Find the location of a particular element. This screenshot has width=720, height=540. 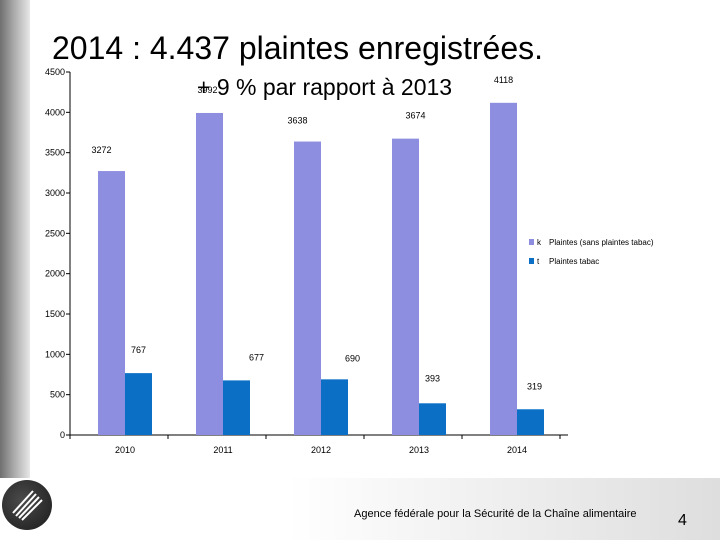

y-tick-label: 4000 is located at coordinates (55, 112).